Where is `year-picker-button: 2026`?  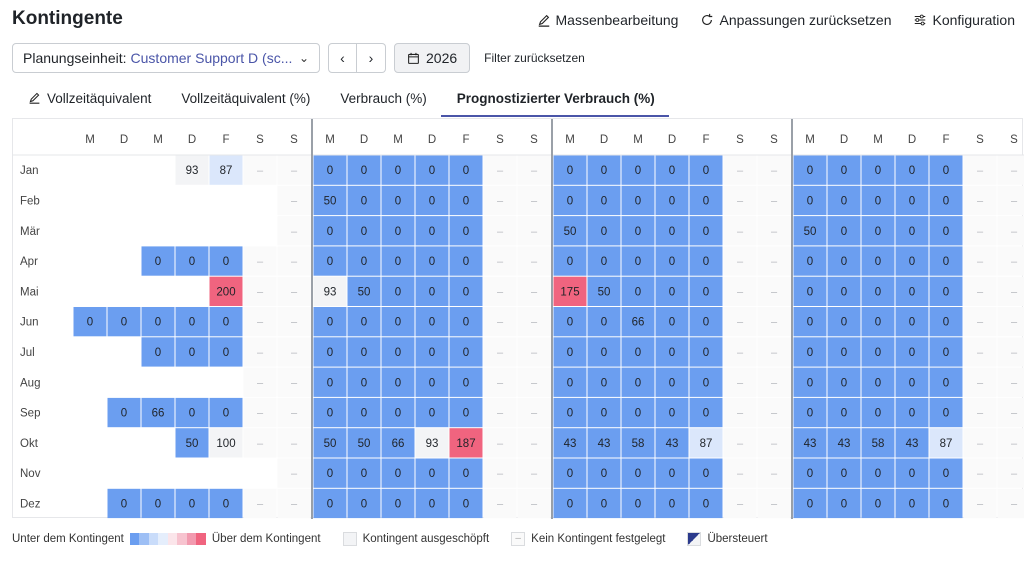
year-picker-button: 2026 is located at coordinates (432, 58).